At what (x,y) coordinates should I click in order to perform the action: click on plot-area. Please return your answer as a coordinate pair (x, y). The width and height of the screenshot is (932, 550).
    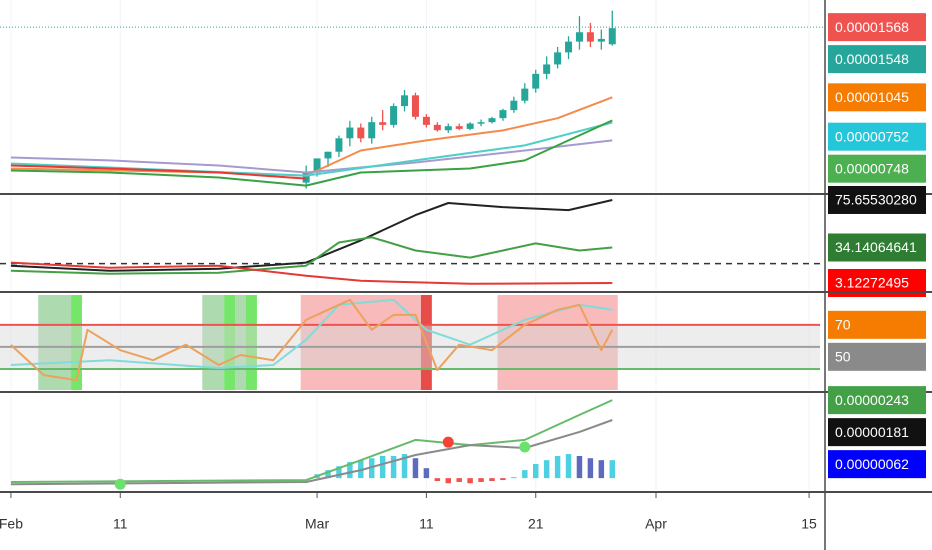
    Looking at the image, I should click on (410, 442).